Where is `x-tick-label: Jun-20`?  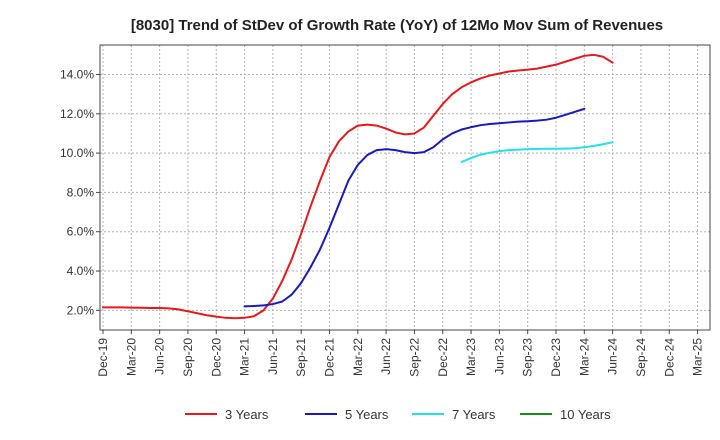
x-tick-label: Jun-20 is located at coordinates (160, 356).